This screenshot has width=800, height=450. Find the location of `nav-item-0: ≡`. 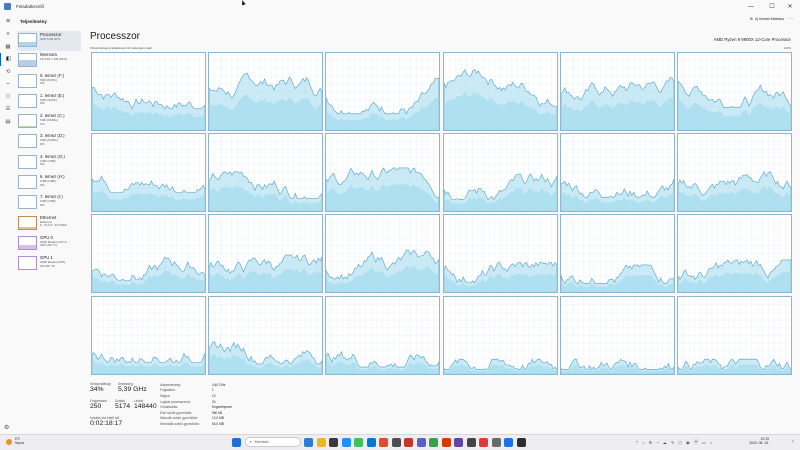

nav-item-0: ≡ is located at coordinates (8, 34).